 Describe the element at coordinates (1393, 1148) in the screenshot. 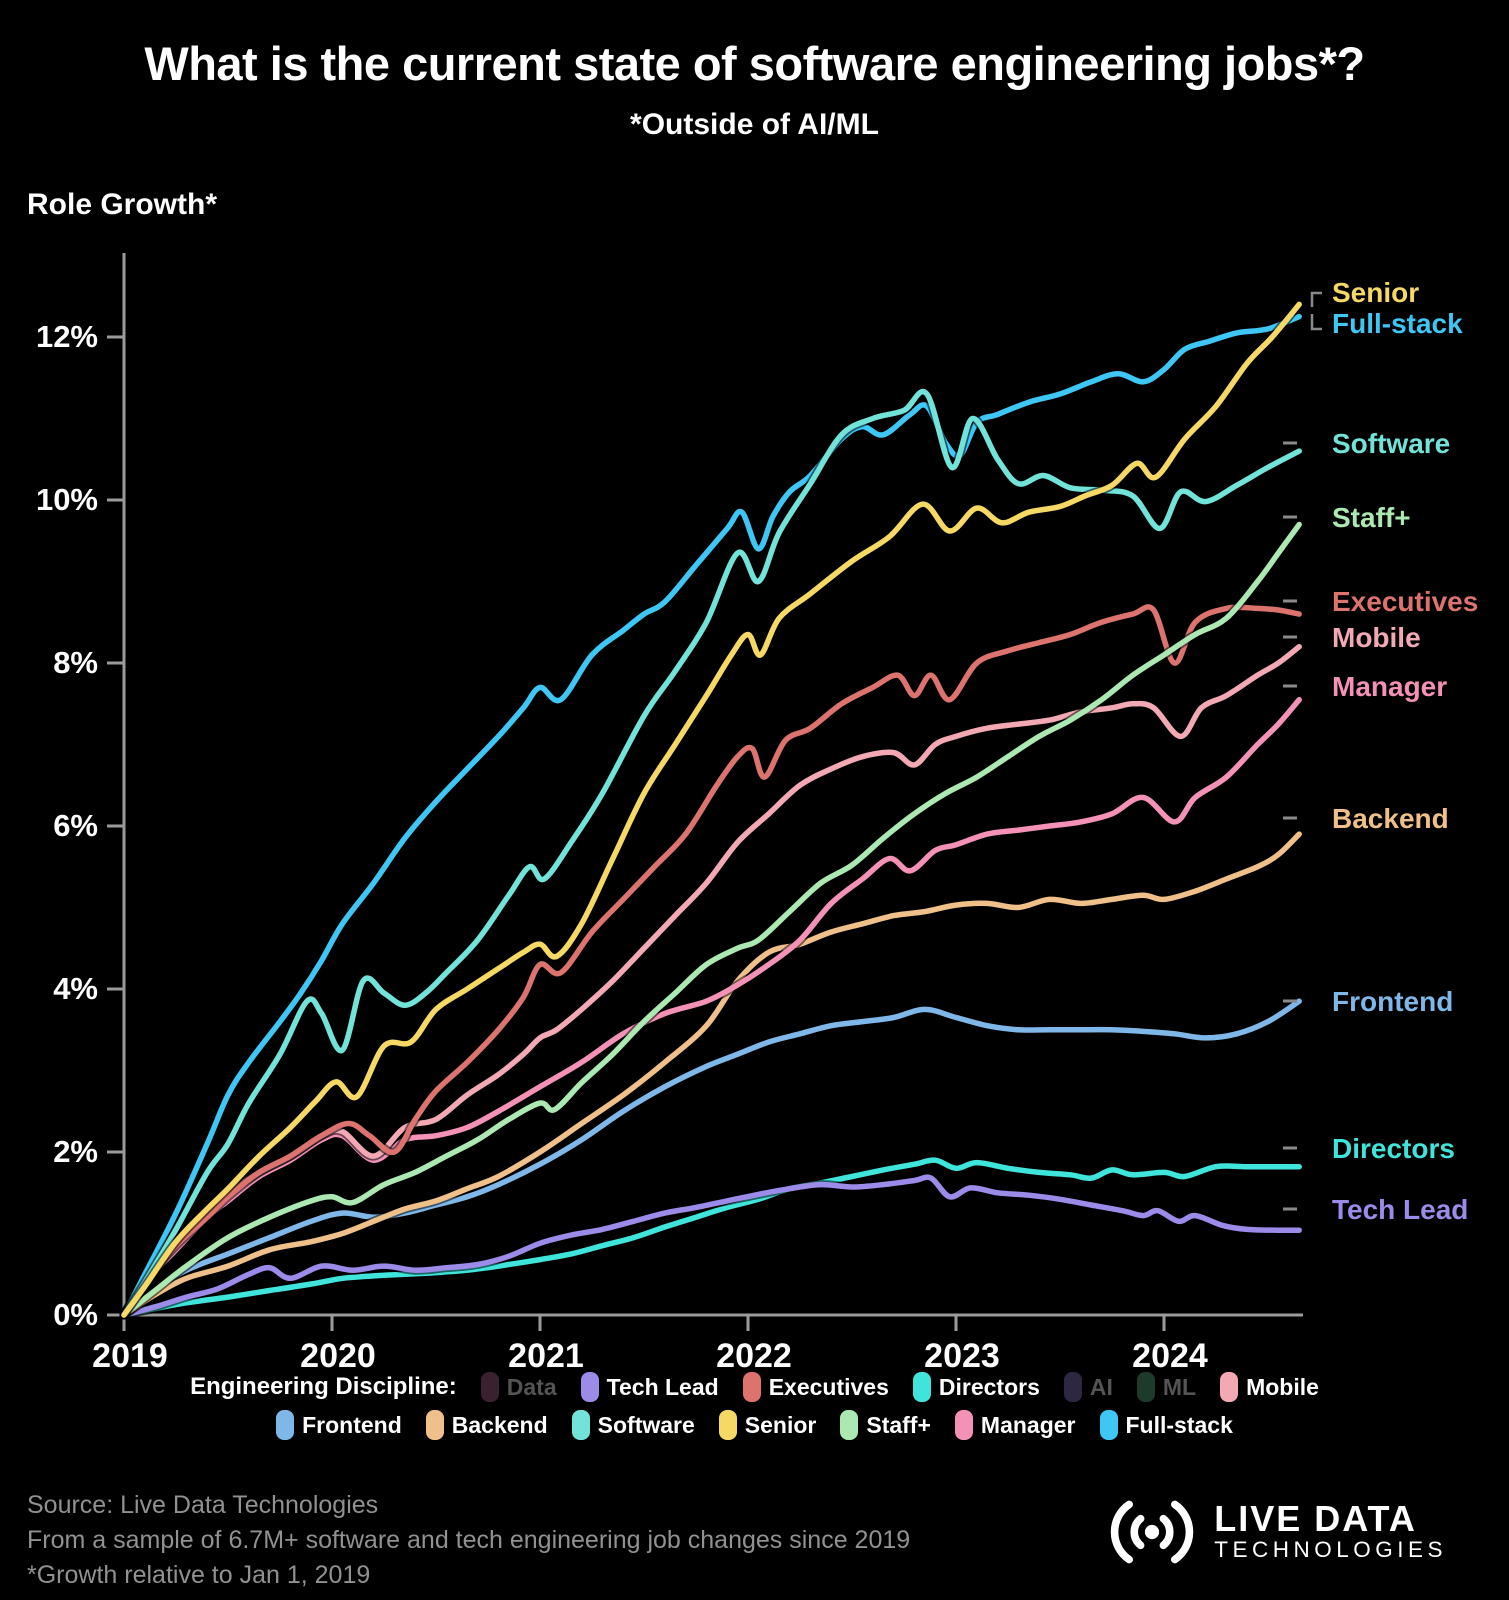

I see `end-label-directors: Directors` at that location.